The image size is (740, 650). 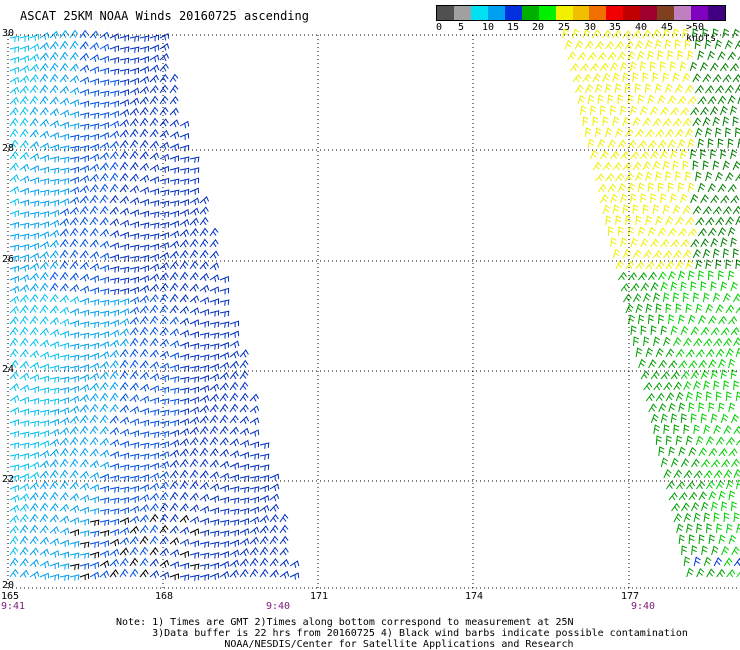 I want to click on legend-label: 40, so click(x=641, y=27).